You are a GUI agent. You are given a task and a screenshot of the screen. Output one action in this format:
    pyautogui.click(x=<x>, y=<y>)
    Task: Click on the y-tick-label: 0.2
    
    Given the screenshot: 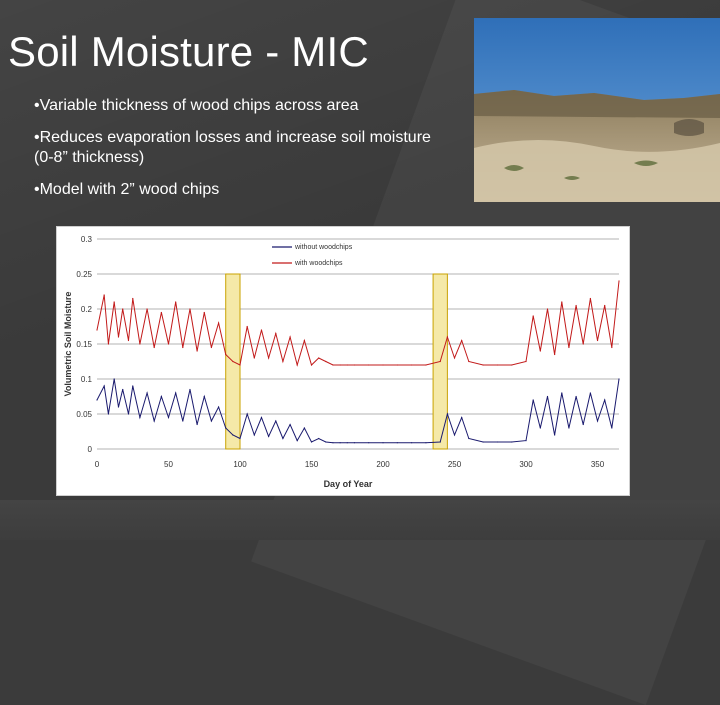 What is the action you would take?
    pyautogui.click(x=87, y=309)
    